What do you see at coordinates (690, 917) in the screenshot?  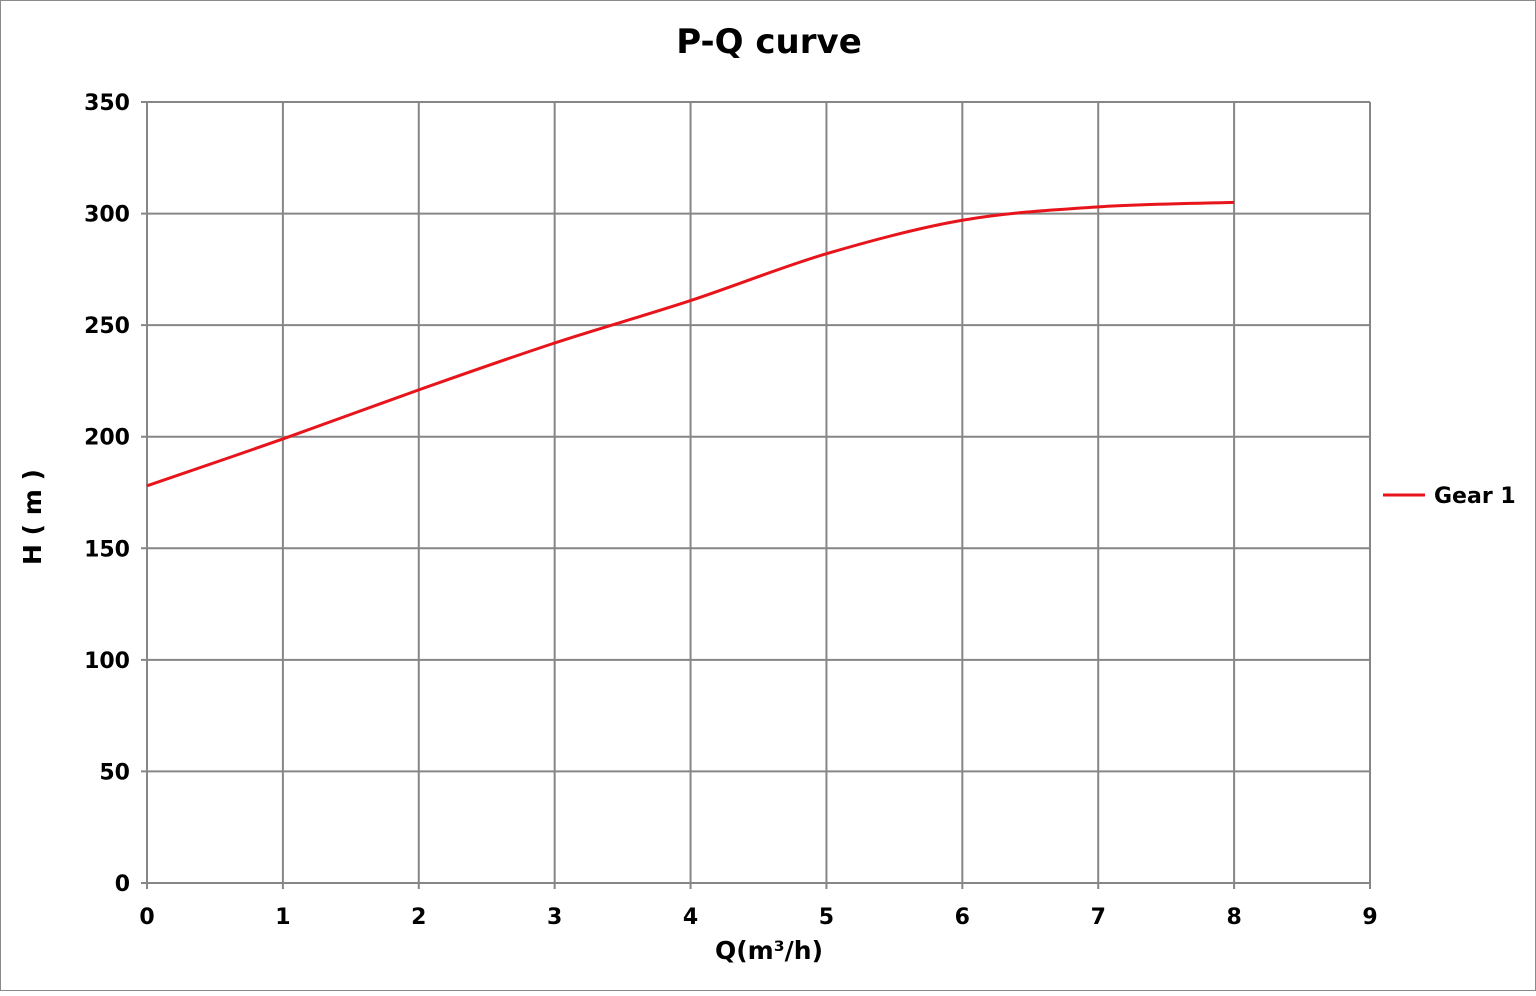 I see `x-tick-label: 4` at bounding box center [690, 917].